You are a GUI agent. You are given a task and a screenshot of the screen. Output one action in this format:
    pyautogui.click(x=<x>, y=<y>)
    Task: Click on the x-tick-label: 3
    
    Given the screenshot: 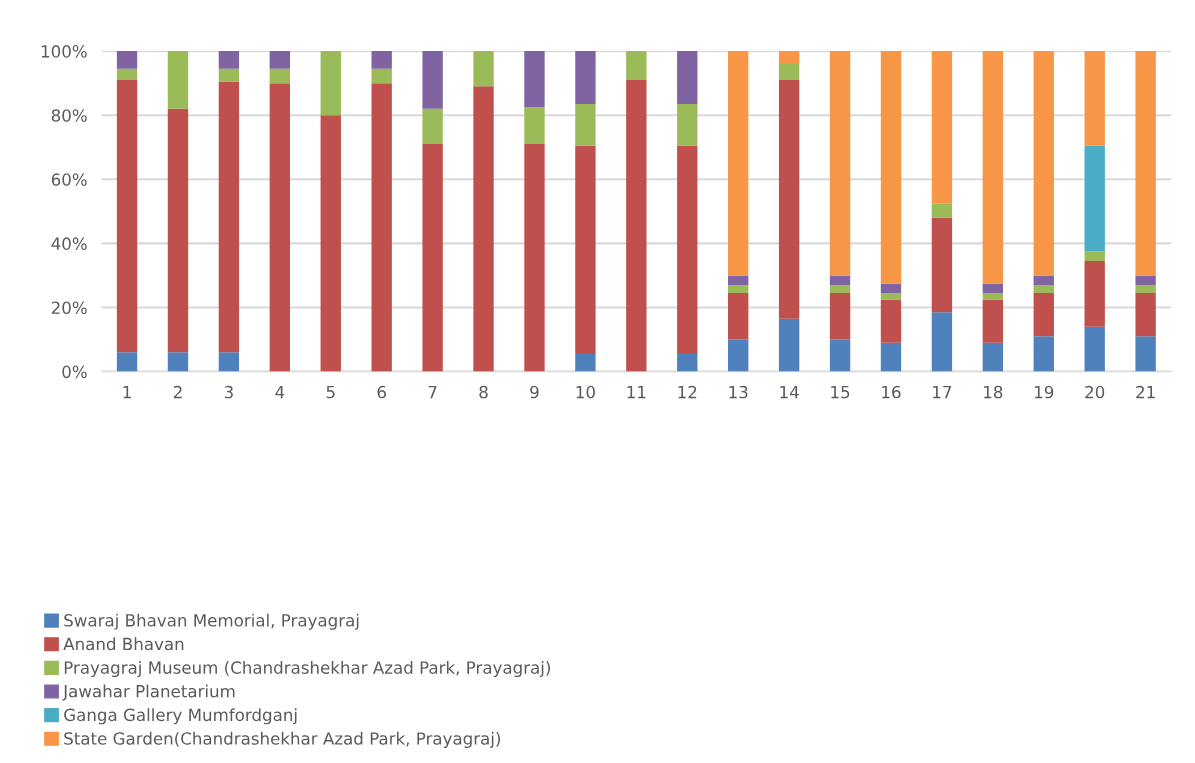 What is the action you would take?
    pyautogui.click(x=228, y=392)
    